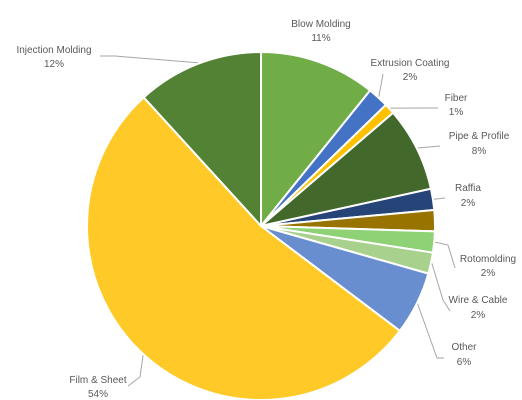 Image resolution: width=522 pixels, height=400 pixels. Describe the element at coordinates (468, 203) in the screenshot. I see `slice-percent-raffia: 2%` at that location.